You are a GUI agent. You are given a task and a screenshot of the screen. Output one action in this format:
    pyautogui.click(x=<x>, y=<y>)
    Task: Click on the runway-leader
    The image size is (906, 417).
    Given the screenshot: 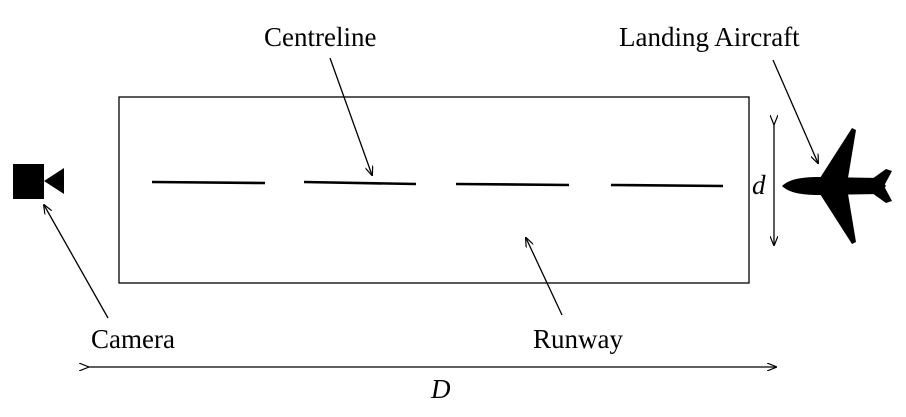 What is the action you would take?
    pyautogui.click(x=544, y=277)
    